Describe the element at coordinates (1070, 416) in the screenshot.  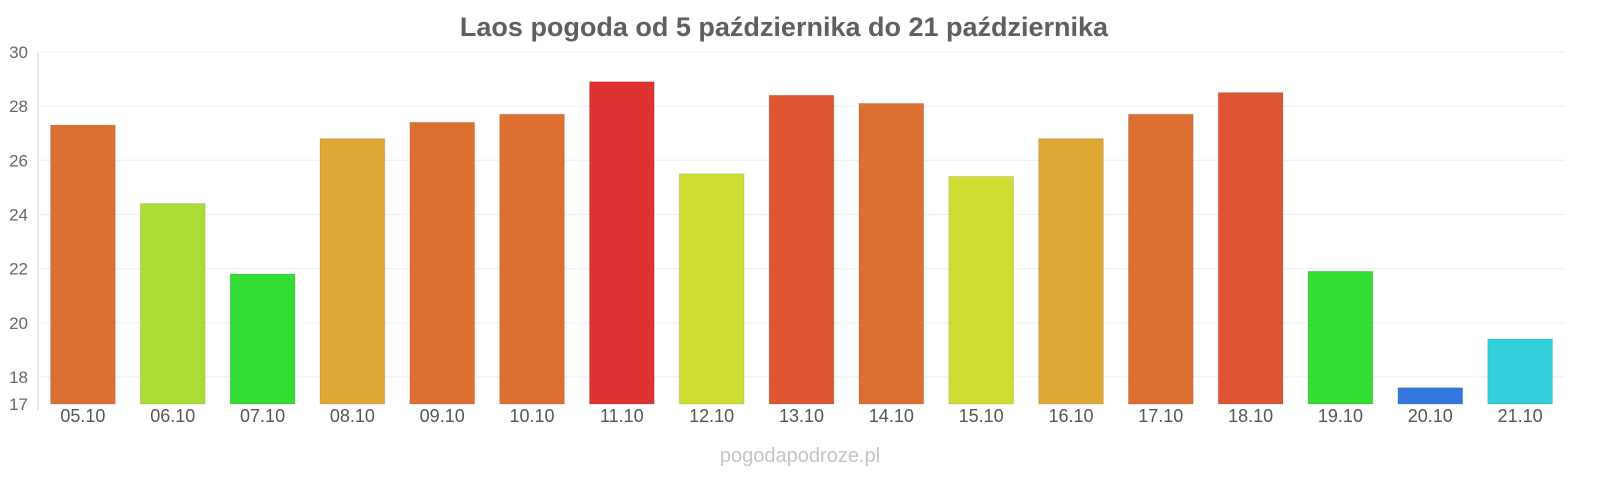
I see `x-tick-label: 16.10` at that location.